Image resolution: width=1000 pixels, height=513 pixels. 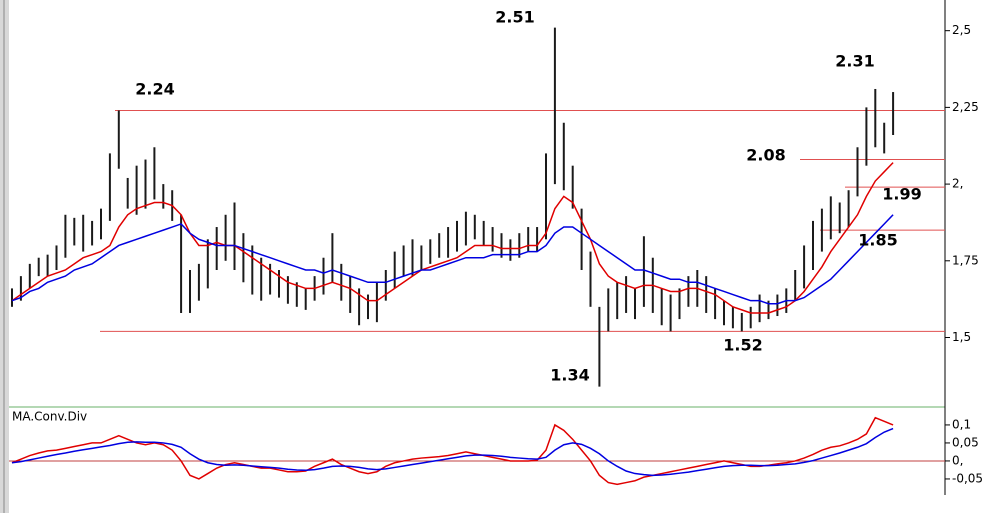 What do you see at coordinates (961, 30) in the screenshot?
I see `y-tick-label: 2,5` at bounding box center [961, 30].